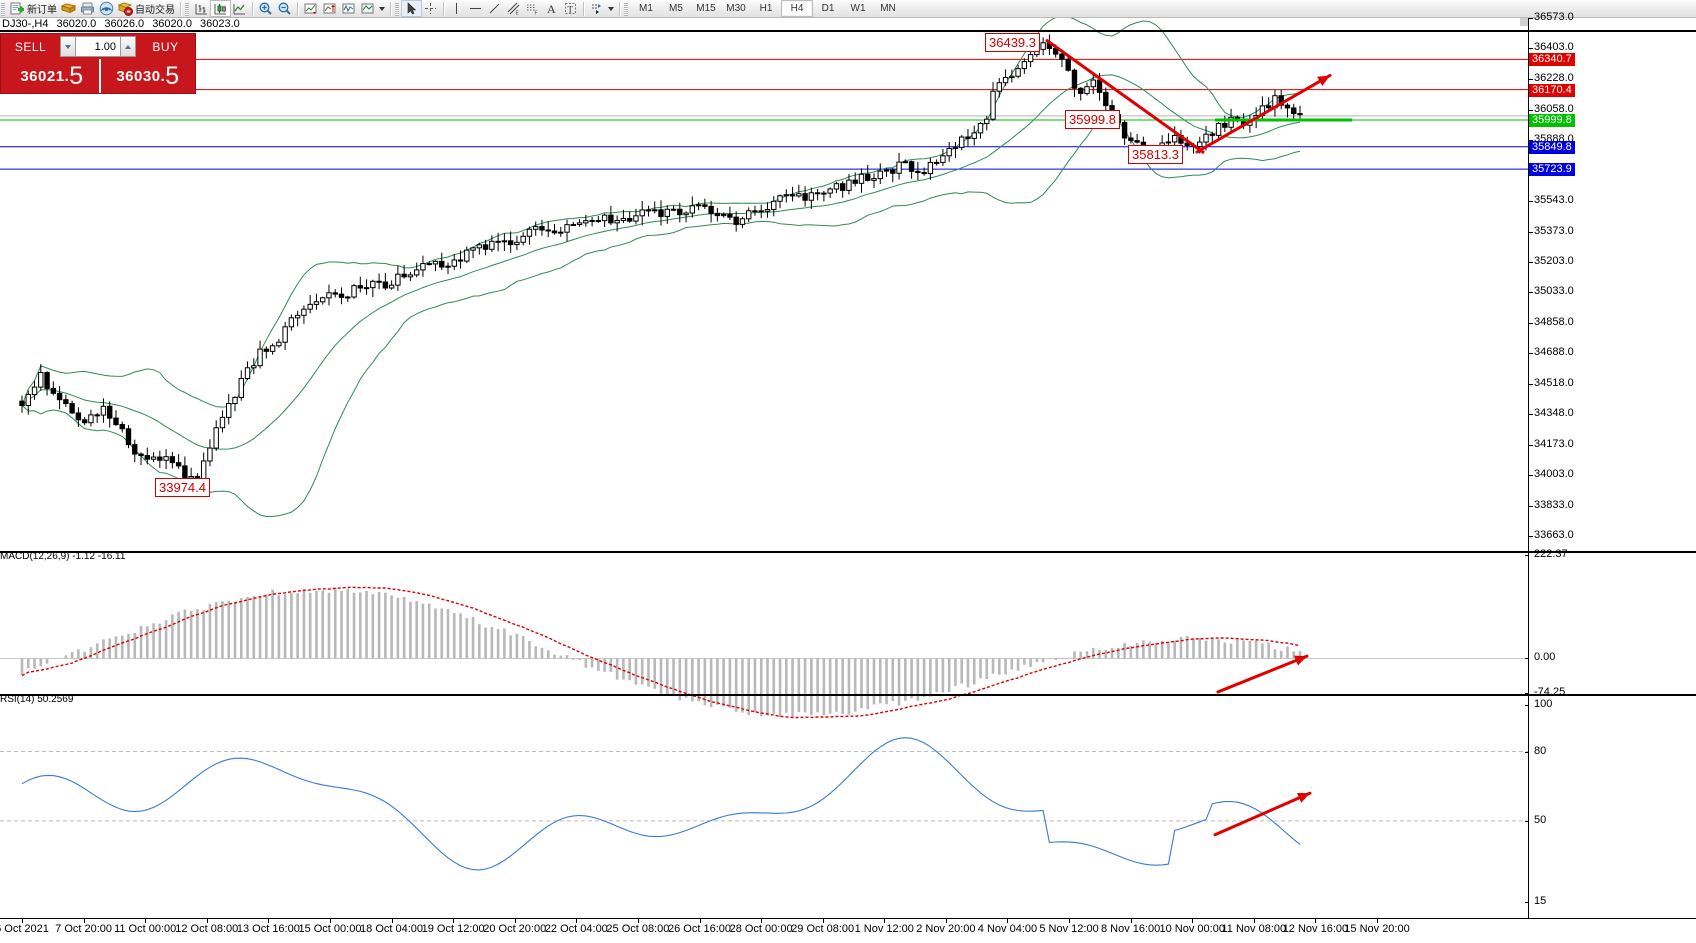 This screenshot has height=943, width=1696. Describe the element at coordinates (138, 76) in the screenshot. I see `buy-price-main: 36030` at that location.